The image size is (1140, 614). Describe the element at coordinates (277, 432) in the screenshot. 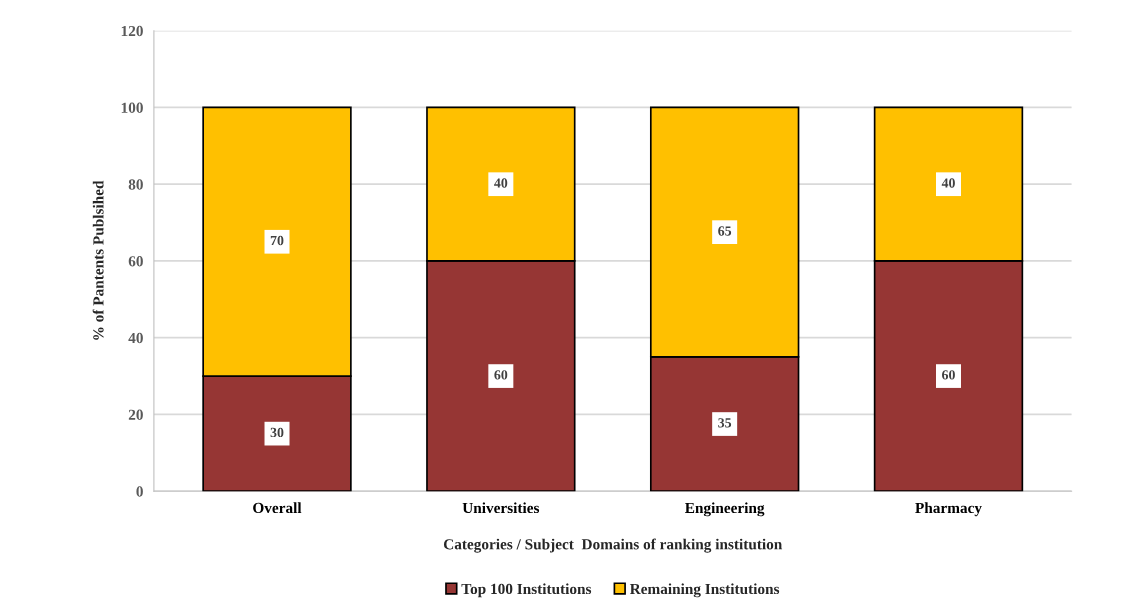

I see `data-label: 30` at that location.